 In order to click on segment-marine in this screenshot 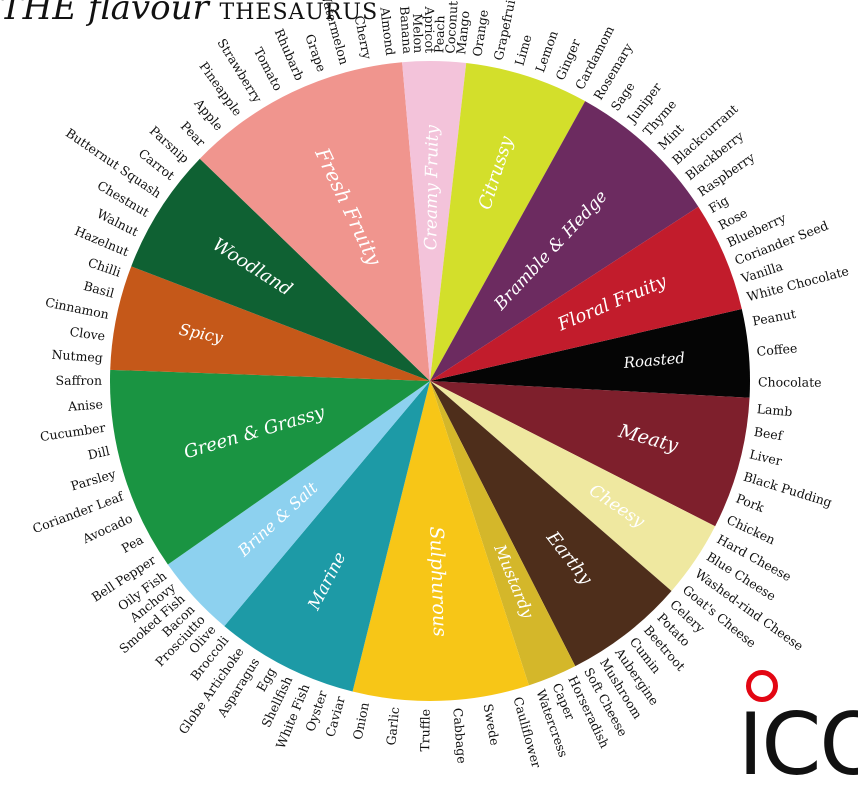, I will do `click(327, 536)`.